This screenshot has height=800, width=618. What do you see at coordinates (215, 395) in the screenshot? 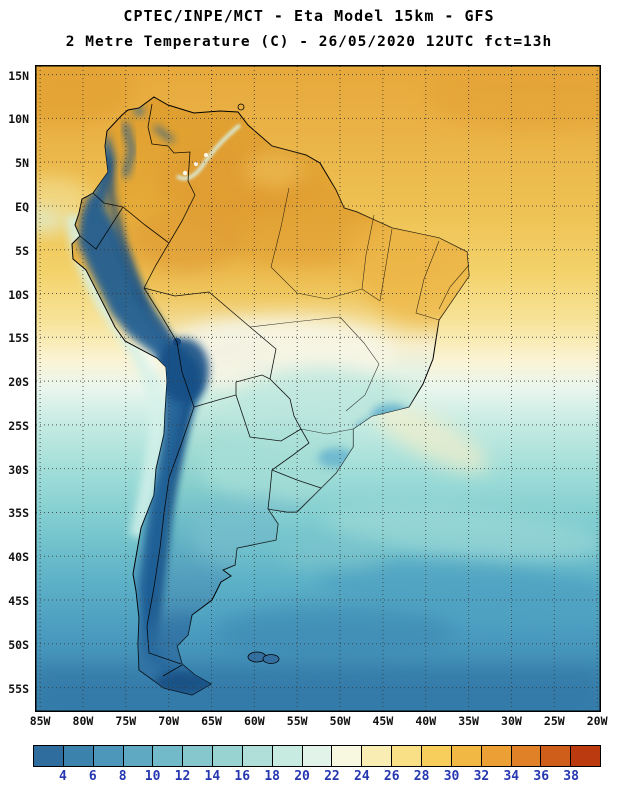
I see `border-bolivia-argentina` at bounding box center [215, 395].